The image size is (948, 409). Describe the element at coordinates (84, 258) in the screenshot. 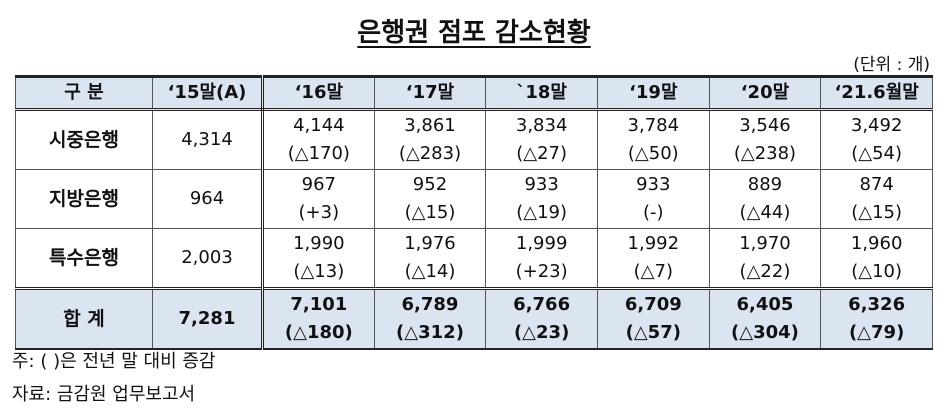

I see `row-label: 특수은행` at that location.